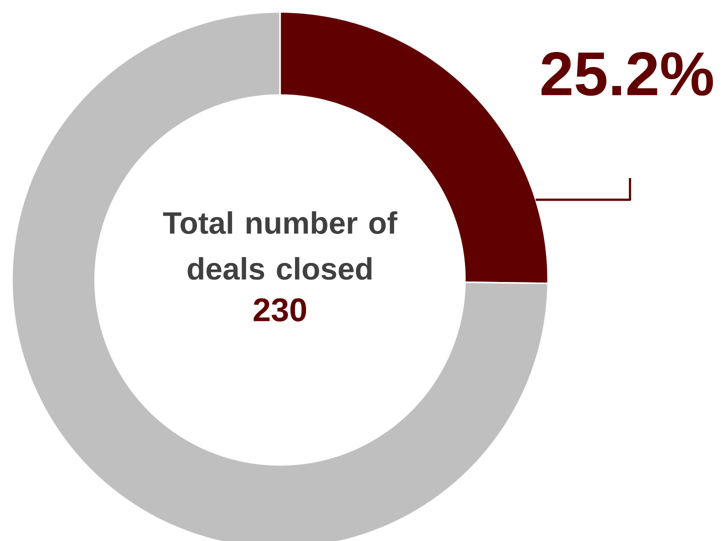 The width and height of the screenshot is (727, 541). What do you see at coordinates (627, 74) in the screenshot?
I see `data-label: 25.2%` at bounding box center [627, 74].